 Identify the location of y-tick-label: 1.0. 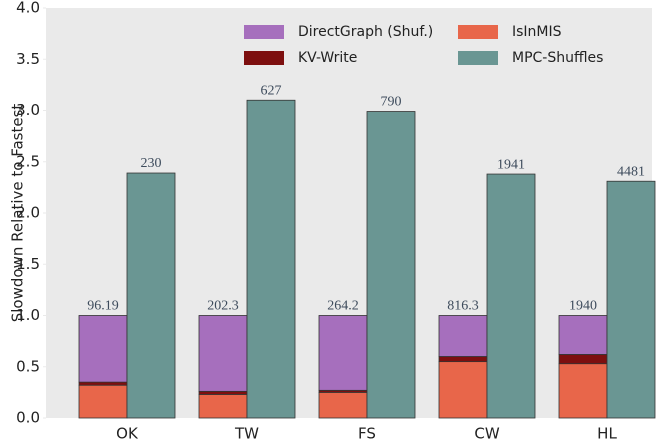
(28, 315).